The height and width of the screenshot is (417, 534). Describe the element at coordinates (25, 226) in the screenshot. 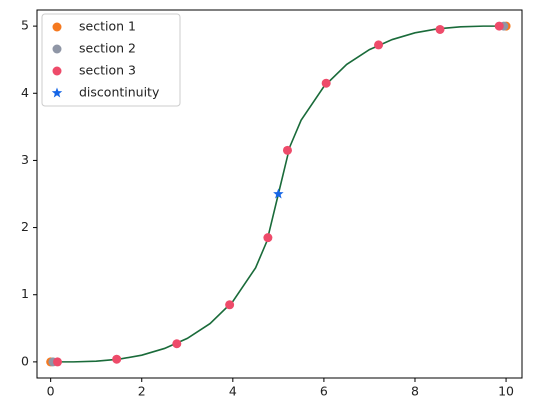

I see `y-tick-label: 2` at that location.